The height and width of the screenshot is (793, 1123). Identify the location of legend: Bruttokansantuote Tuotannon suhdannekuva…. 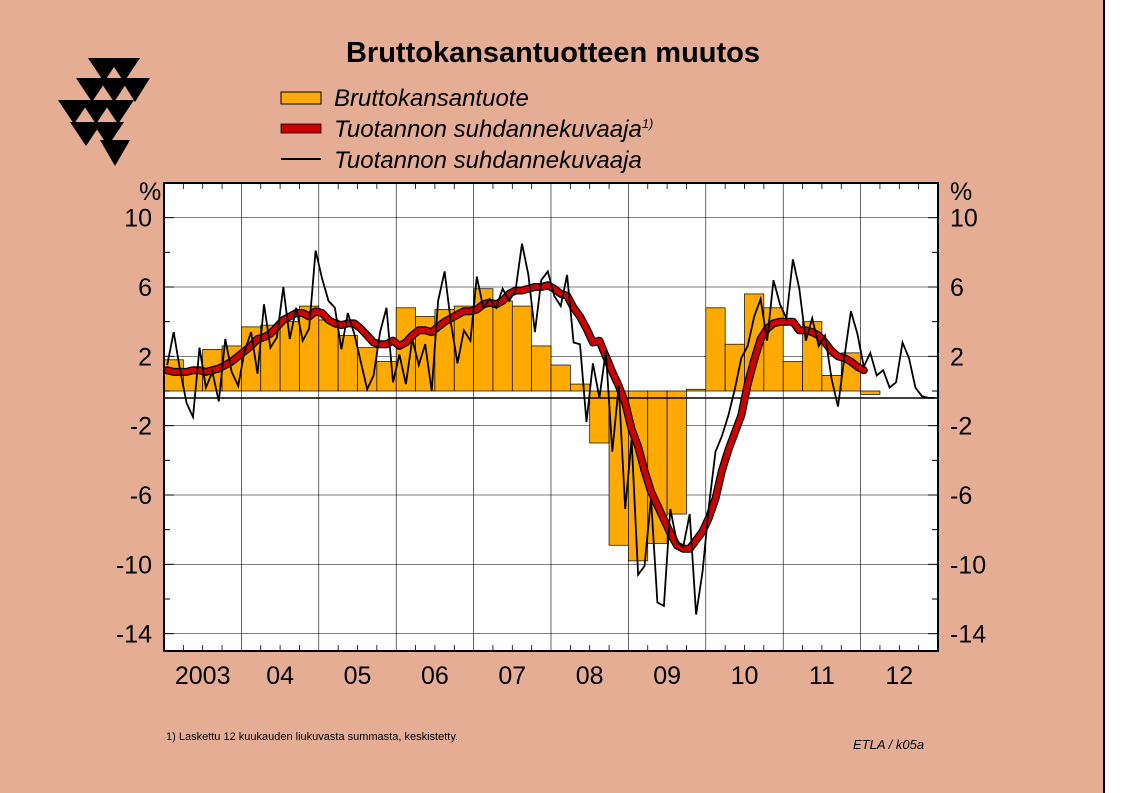
(466, 129).